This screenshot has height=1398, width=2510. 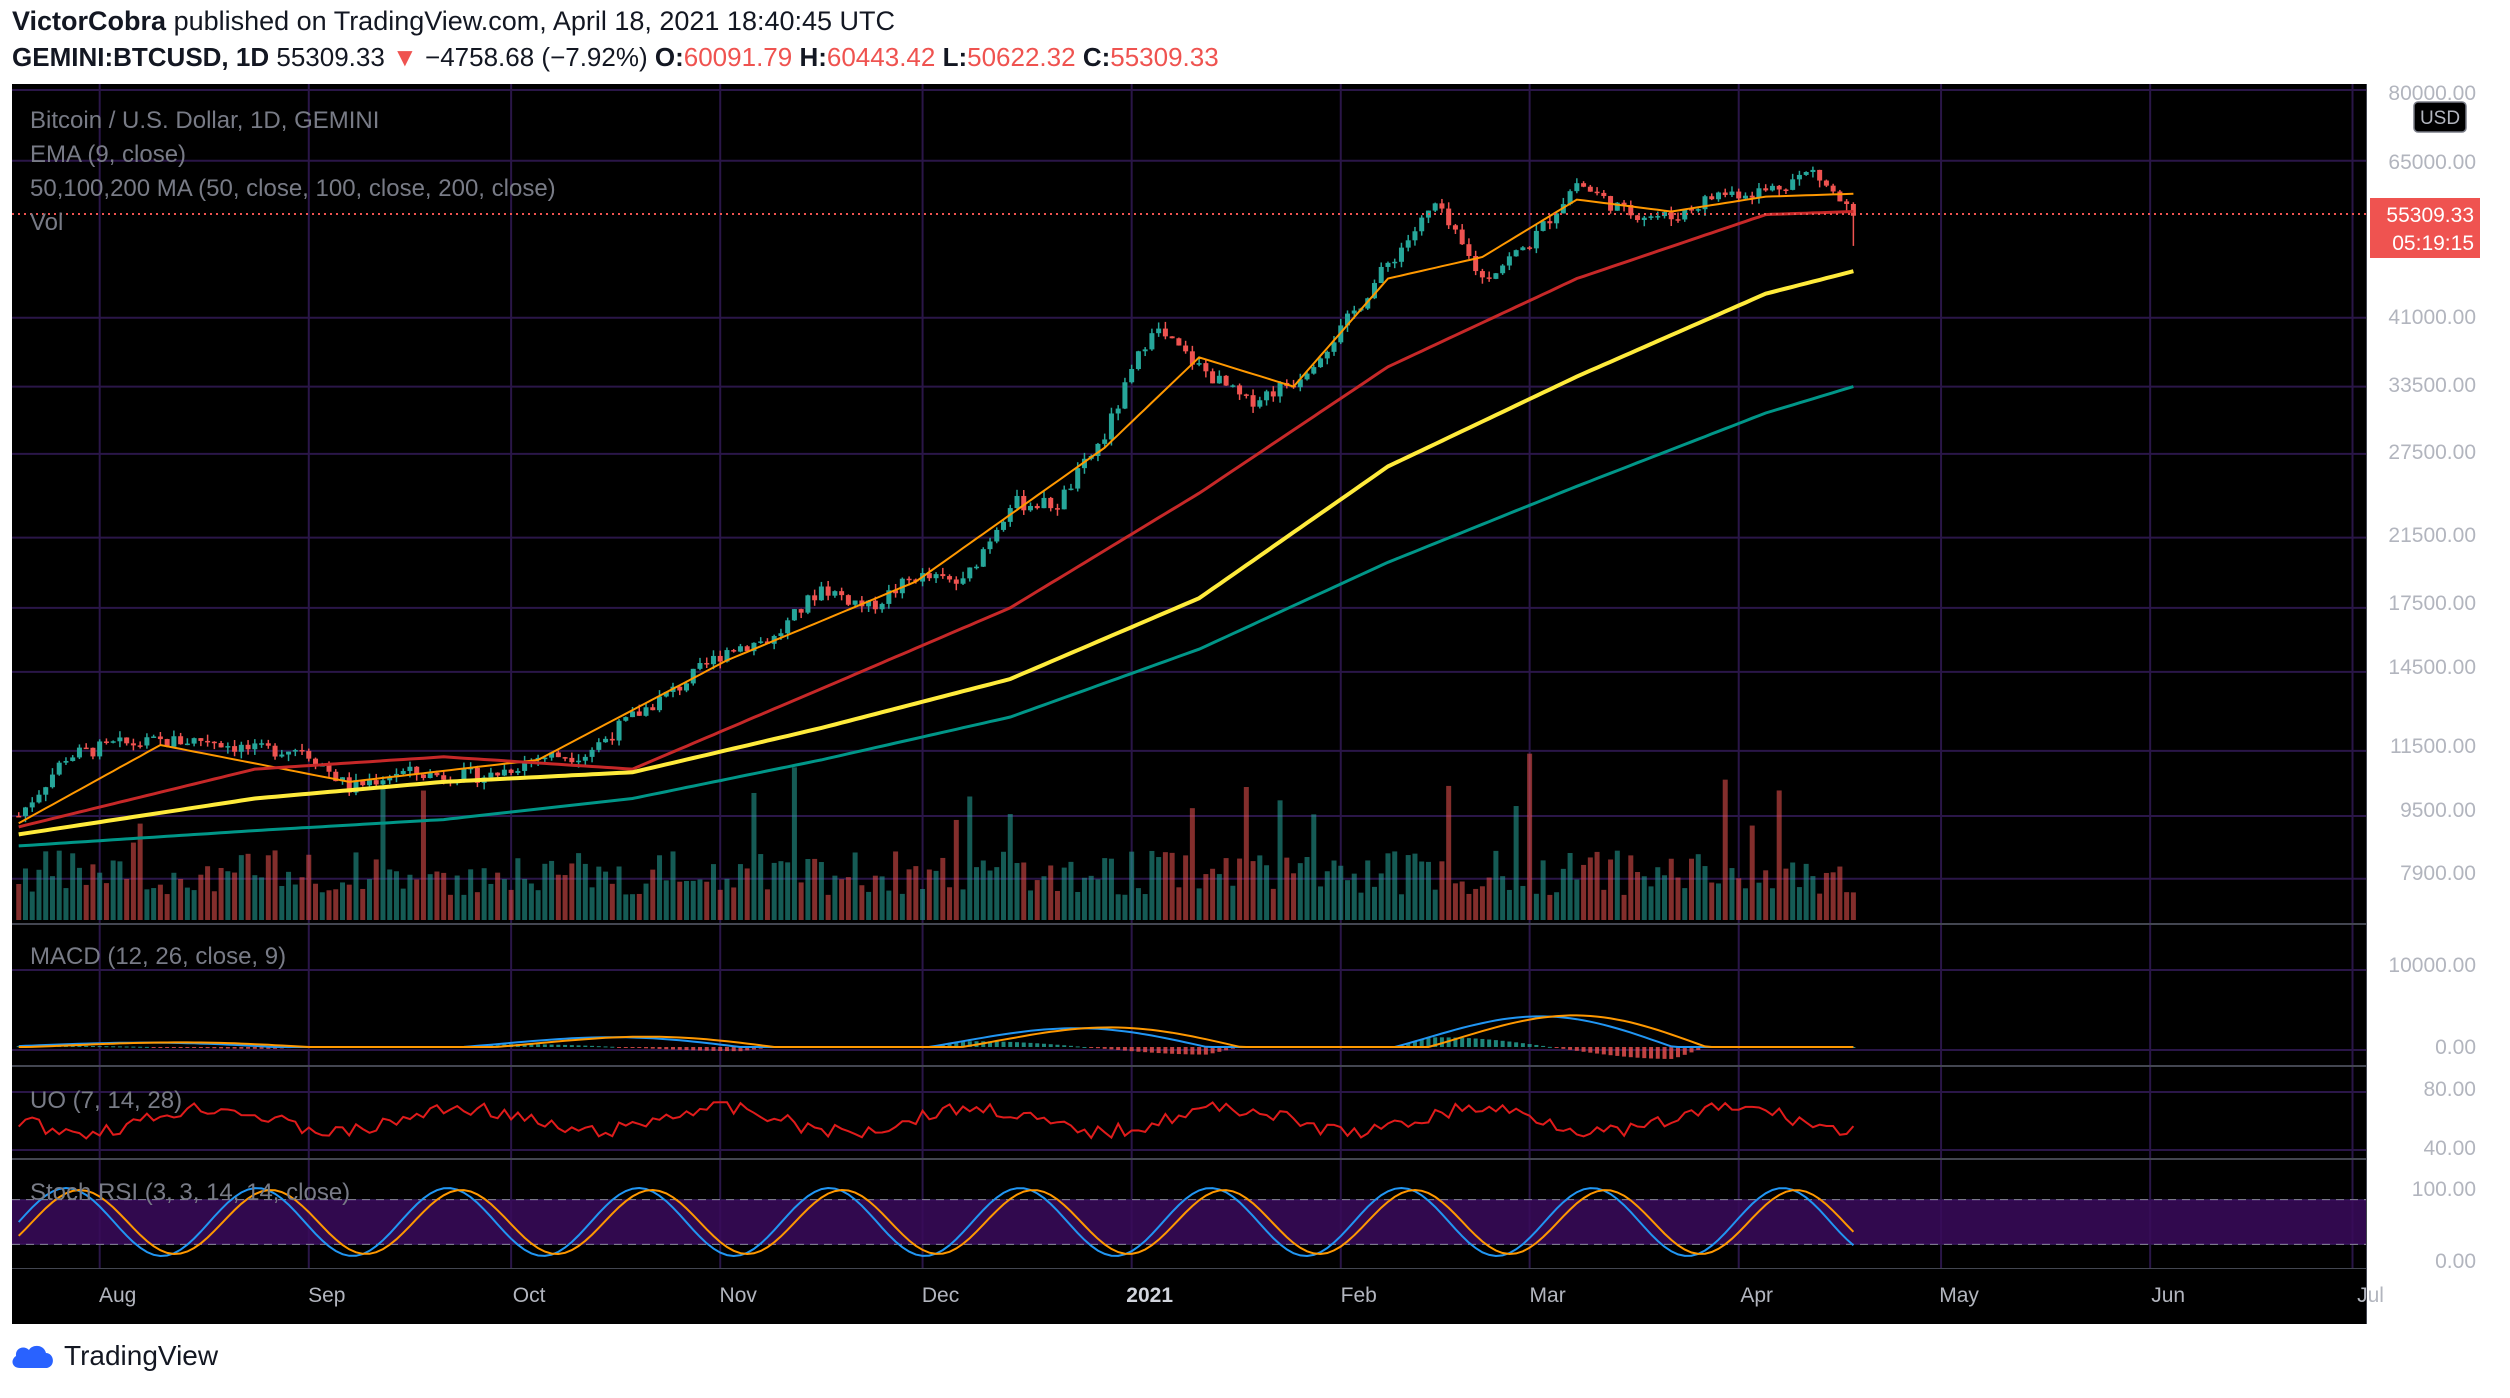 What do you see at coordinates (204, 120) in the screenshot?
I see `main-legend: Bitcoin / U.S. Dollar, 1D, GEMINI` at bounding box center [204, 120].